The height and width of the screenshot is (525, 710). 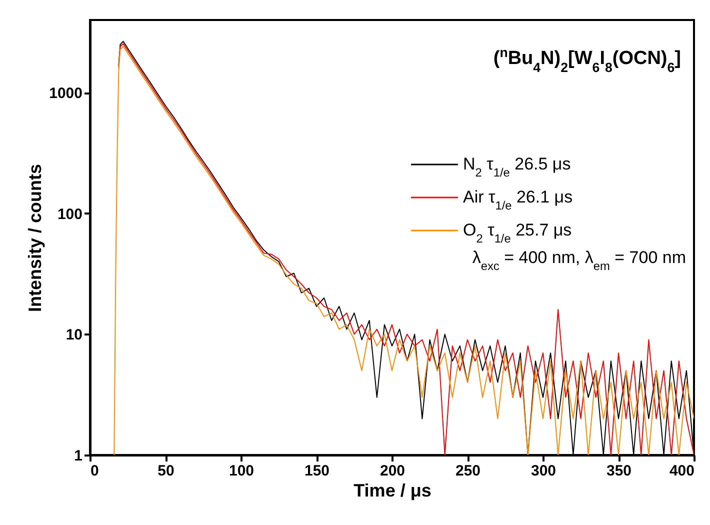 I want to click on y-tick-label: 10, so click(x=74, y=335).